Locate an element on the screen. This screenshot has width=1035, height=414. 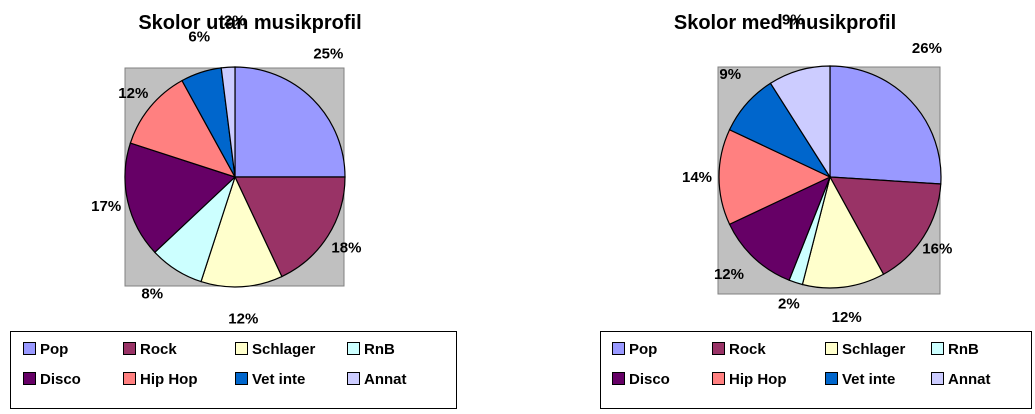
data-label: 25% is located at coordinates (328, 54).